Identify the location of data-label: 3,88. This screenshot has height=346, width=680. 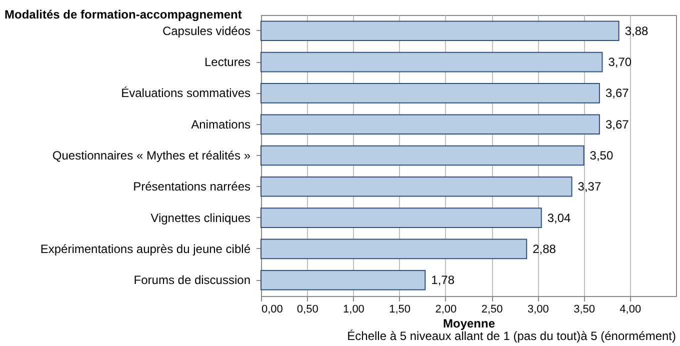
(636, 31).